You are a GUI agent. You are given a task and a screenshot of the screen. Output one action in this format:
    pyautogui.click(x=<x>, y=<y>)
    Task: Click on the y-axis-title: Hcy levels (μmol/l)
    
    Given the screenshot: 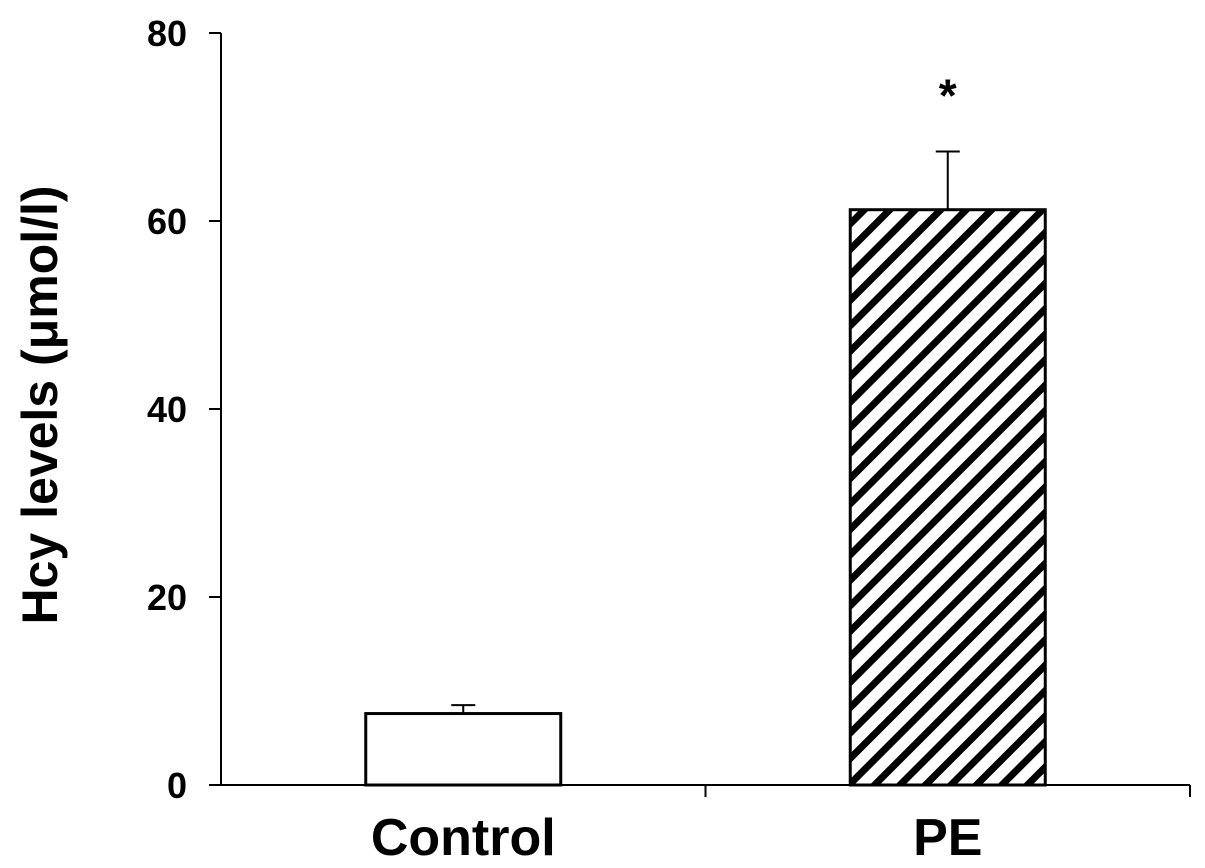 What is the action you would take?
    pyautogui.click(x=40, y=404)
    